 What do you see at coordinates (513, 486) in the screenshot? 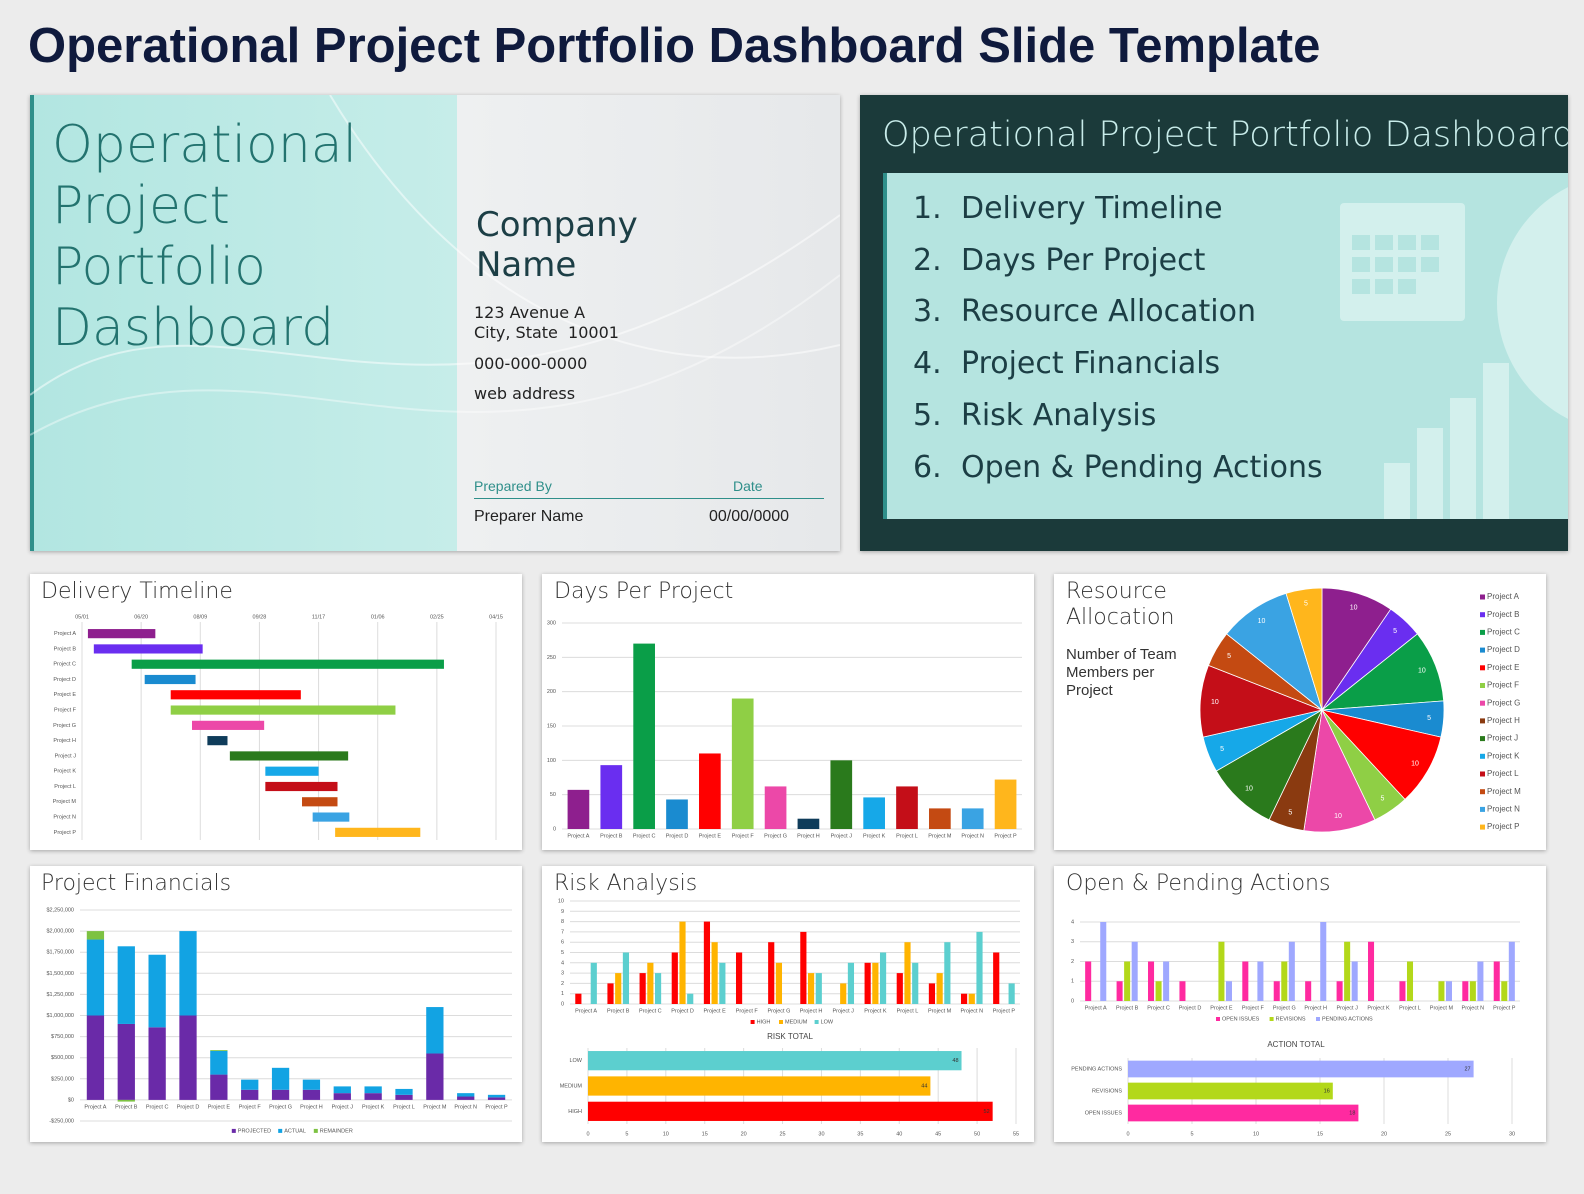
I see `prepared-by-label: Prepared By` at bounding box center [513, 486].